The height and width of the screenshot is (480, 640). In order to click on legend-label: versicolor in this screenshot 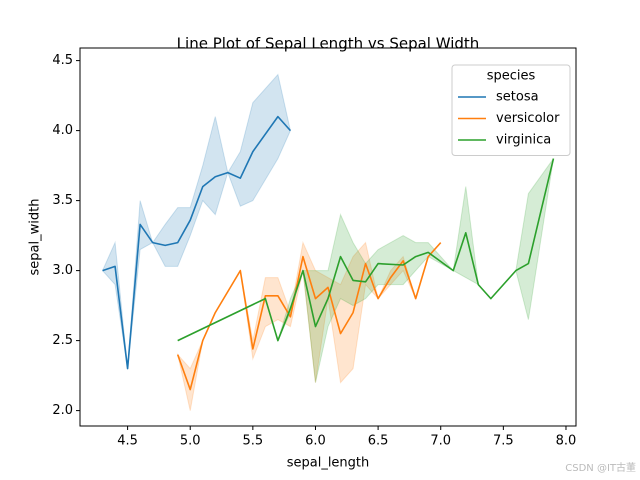, I will do `click(528, 118)`.